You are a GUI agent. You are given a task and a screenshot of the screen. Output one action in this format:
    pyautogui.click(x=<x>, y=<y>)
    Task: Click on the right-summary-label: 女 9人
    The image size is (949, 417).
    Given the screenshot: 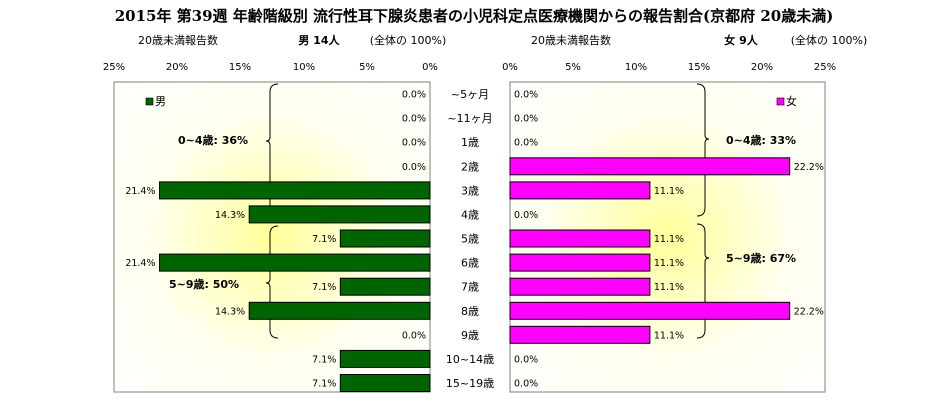 What is the action you would take?
    pyautogui.click(x=741, y=40)
    